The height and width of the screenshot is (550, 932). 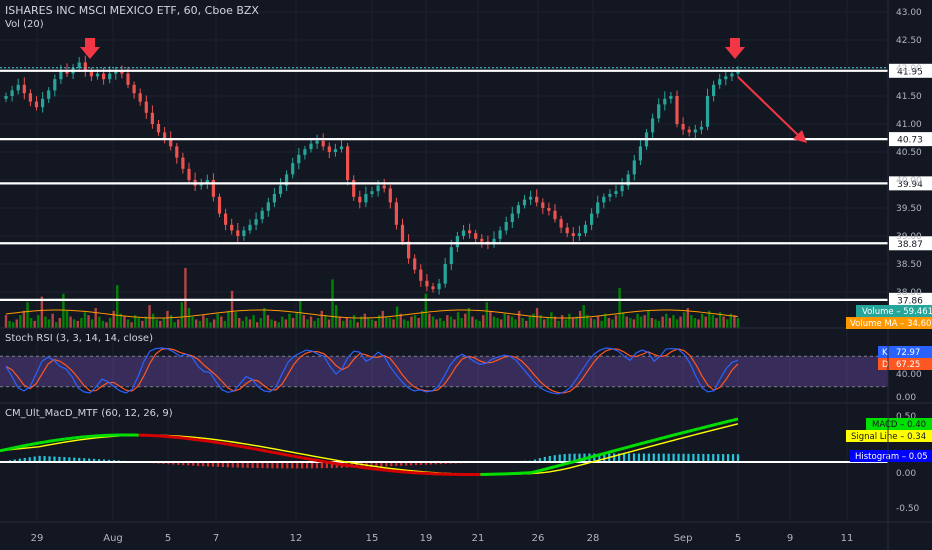 I want to click on stoch-k-line, so click(x=372, y=371).